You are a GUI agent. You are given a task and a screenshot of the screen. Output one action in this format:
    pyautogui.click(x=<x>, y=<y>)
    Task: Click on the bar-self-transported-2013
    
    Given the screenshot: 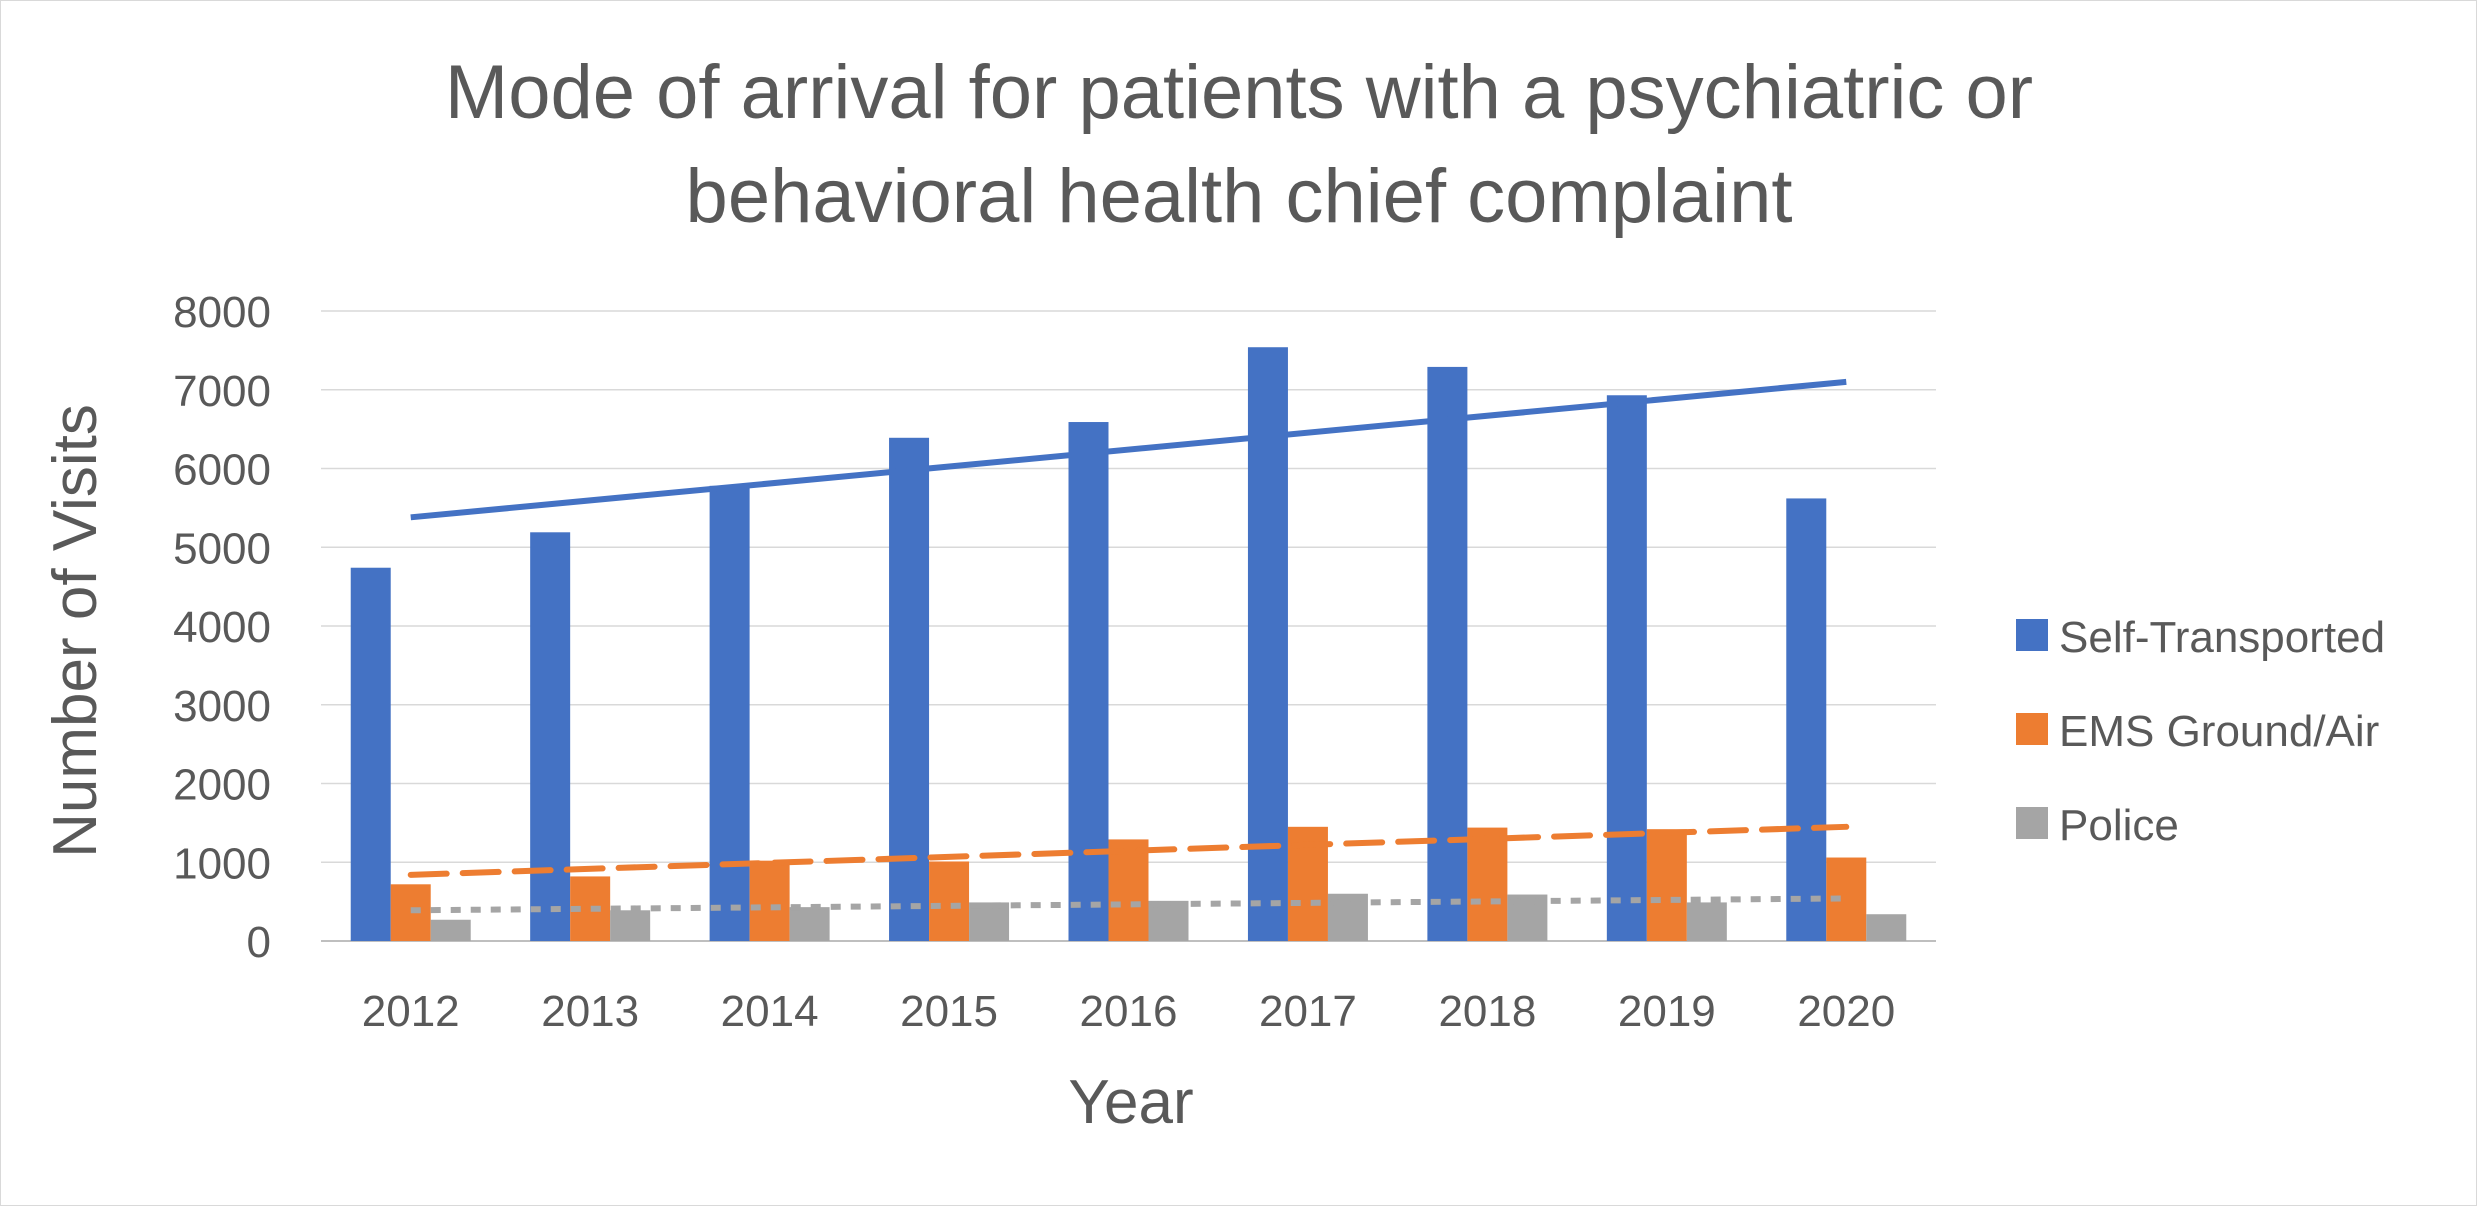 What is the action you would take?
    pyautogui.click(x=550, y=736)
    